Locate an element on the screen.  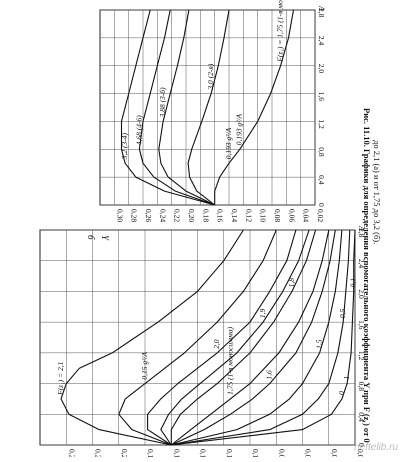
y-axis-label: Y is located at coordinates (105, 238).